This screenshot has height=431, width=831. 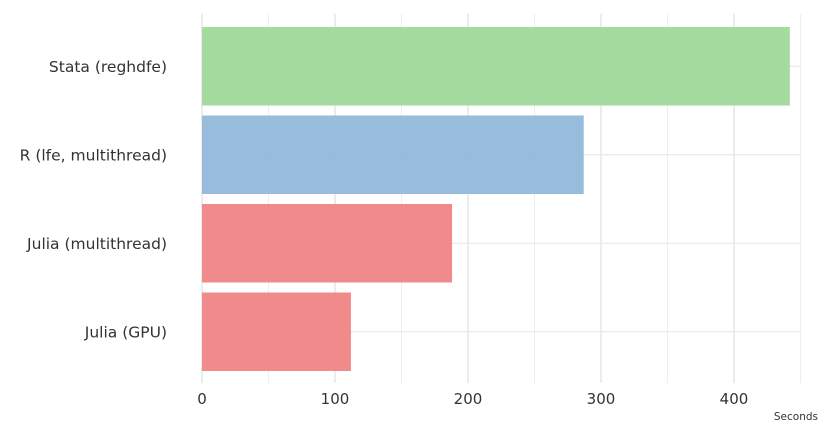 What do you see at coordinates (335, 399) in the screenshot?
I see `x-tick-label: 100` at bounding box center [335, 399].